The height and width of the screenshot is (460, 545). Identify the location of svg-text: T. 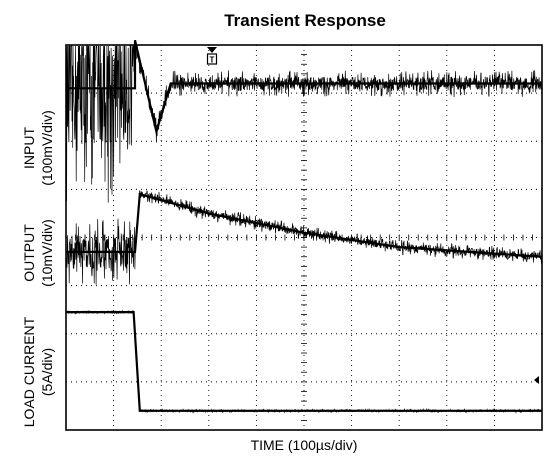
(212, 60).